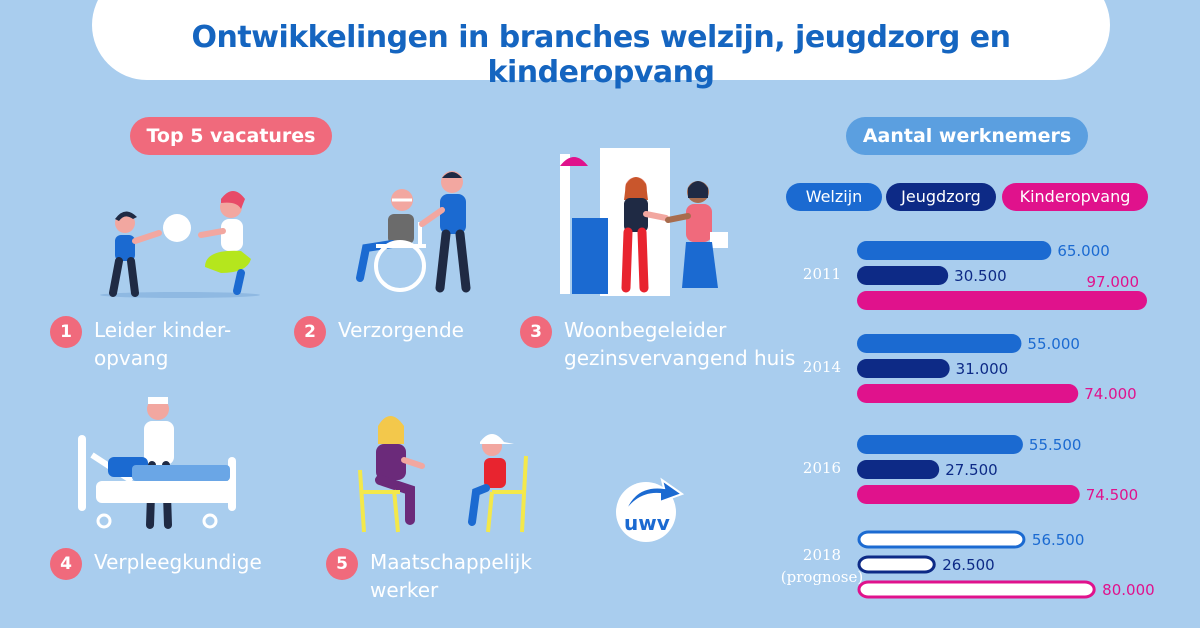  Describe the element at coordinates (1053, 344) in the screenshot. I see `bar-value-label: 55.000` at that location.